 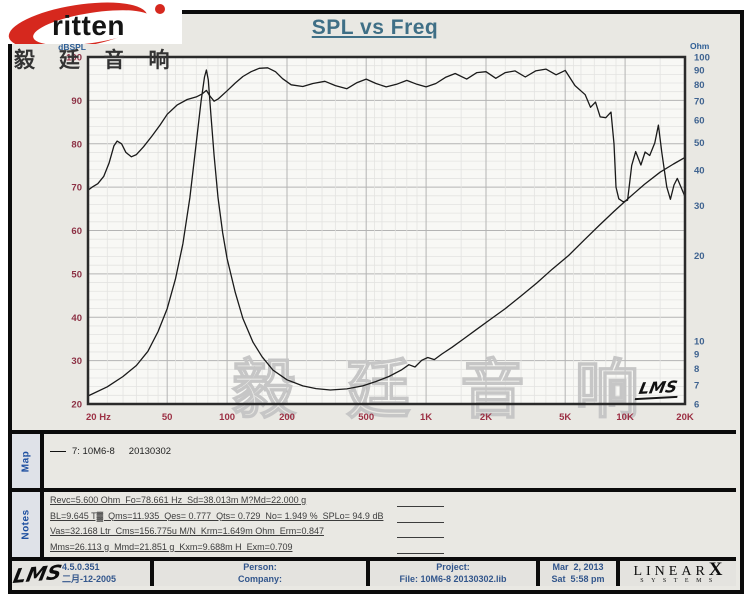 What do you see at coordinates (98, 417) in the screenshot?
I see `freq-axis-tick-label: 20 Hz` at bounding box center [98, 417].